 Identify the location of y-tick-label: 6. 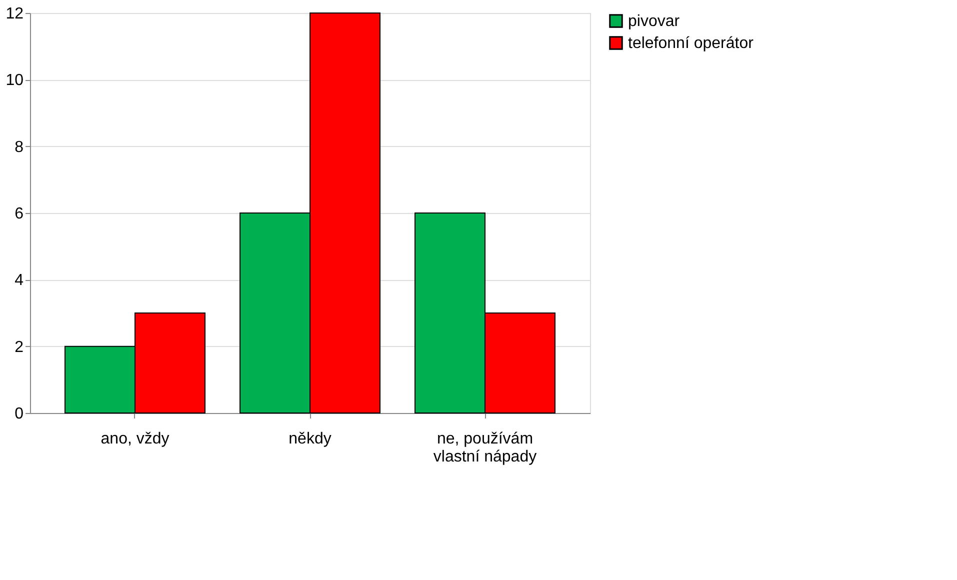
(19, 214).